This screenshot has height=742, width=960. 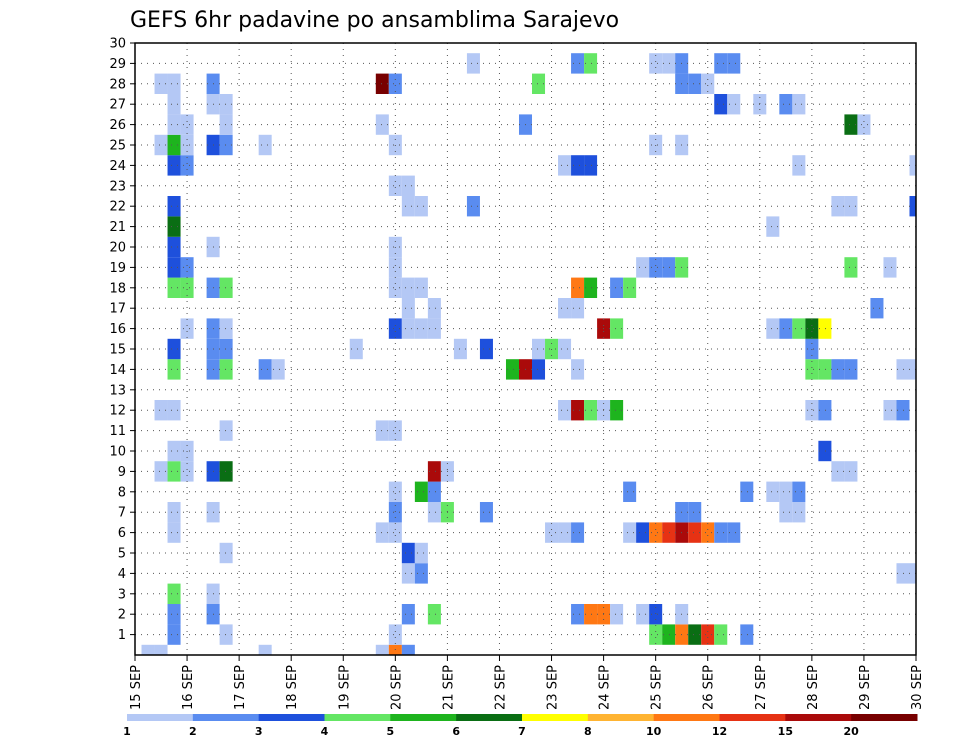 I want to click on x-tick-label: 29 SEP, so click(x=865, y=687).